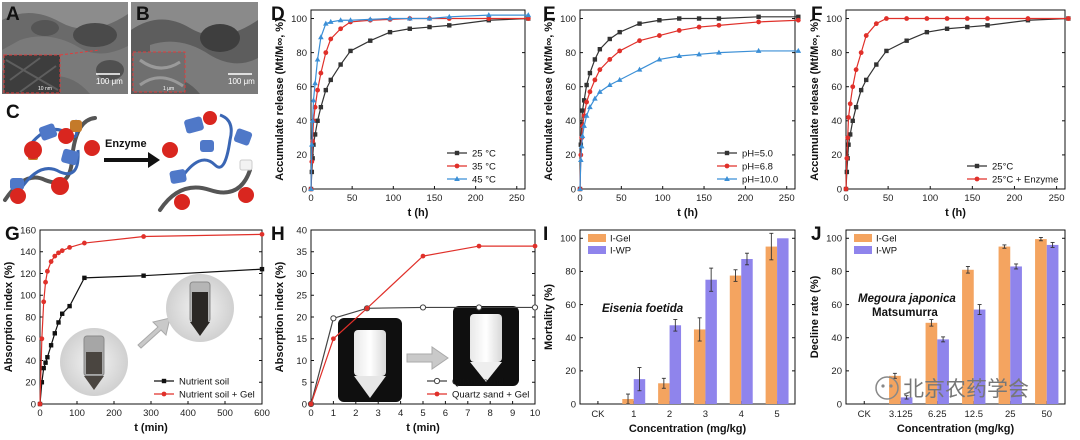  Describe the element at coordinates (620, 251) in the screenshot. I see `legend-label: I-WP` at that location.